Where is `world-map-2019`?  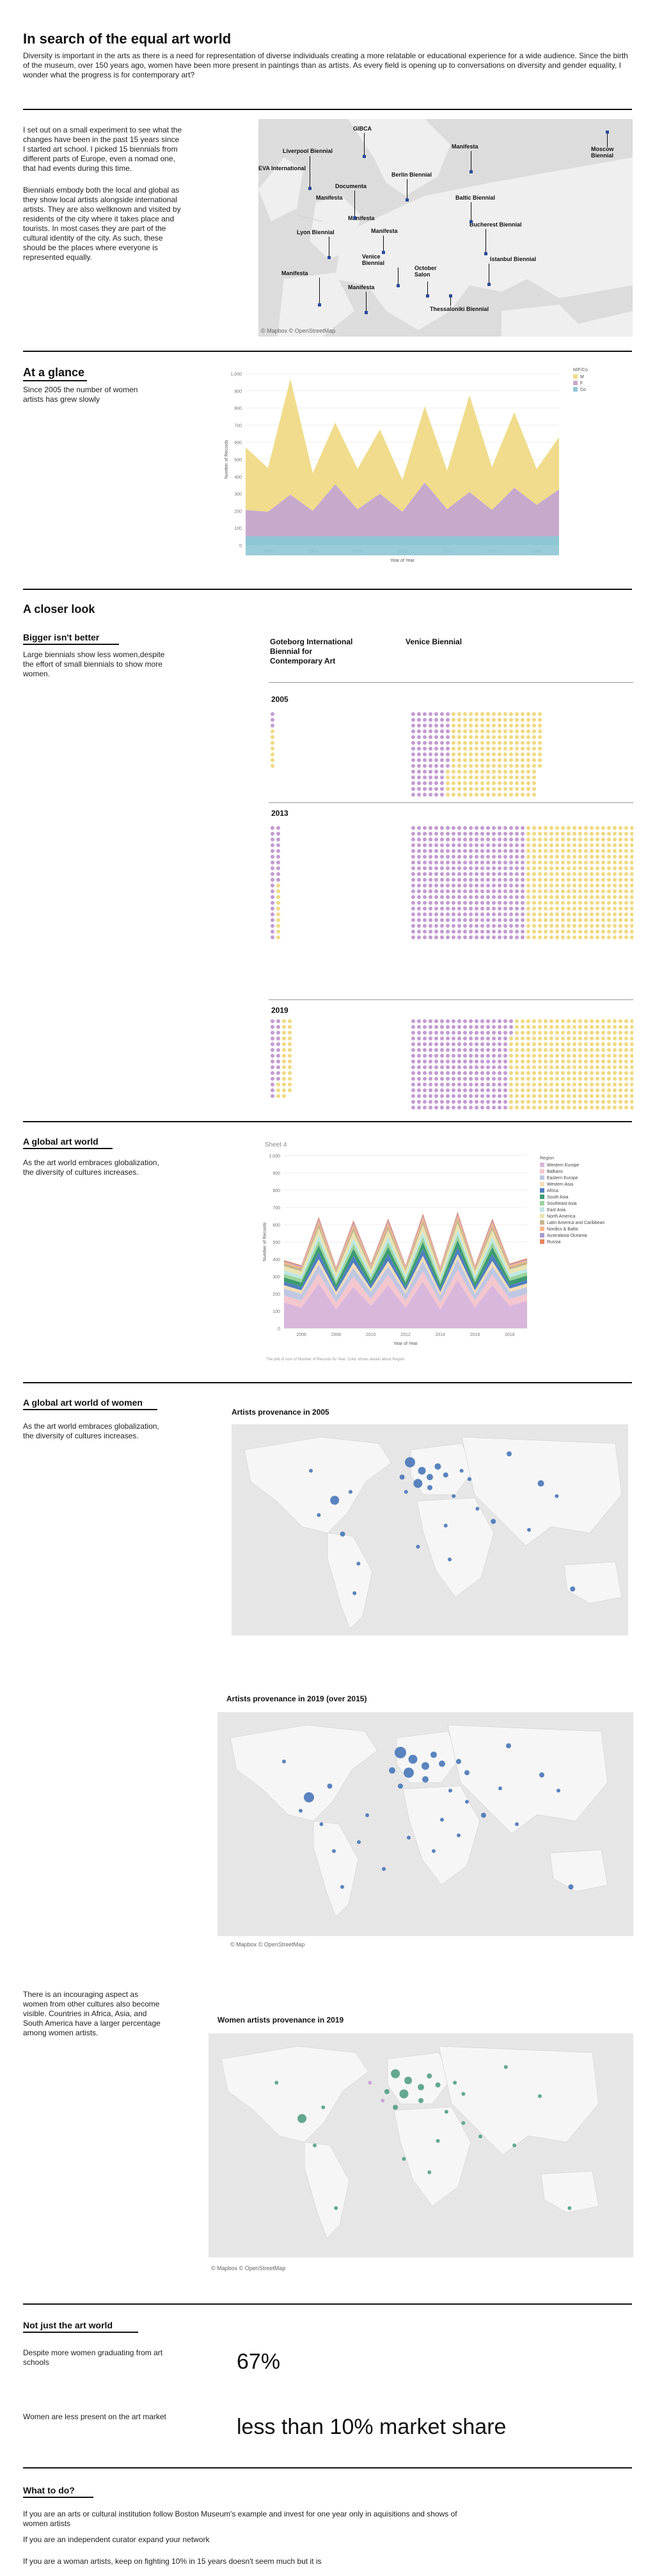 world-map-2019 is located at coordinates (425, 1824).